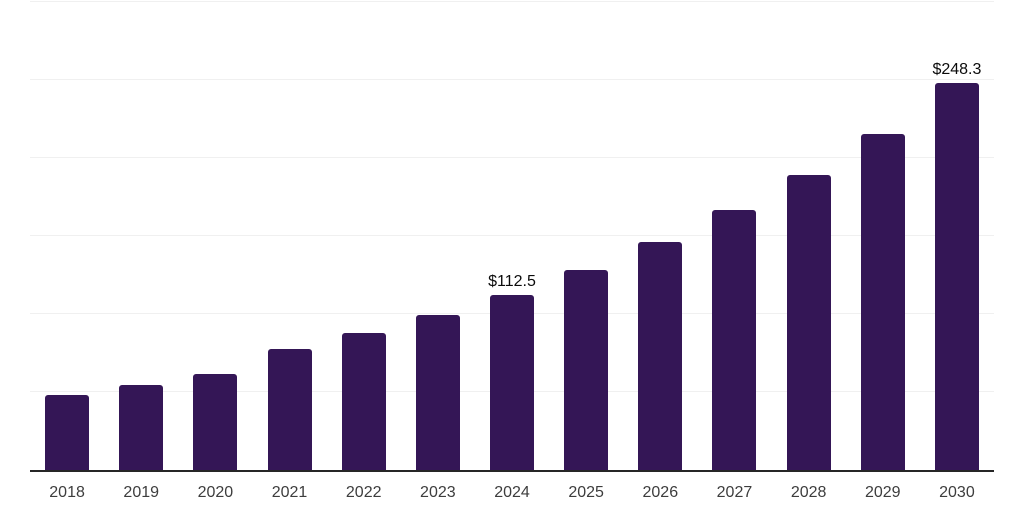 The height and width of the screenshot is (512, 1024). I want to click on x-tick-2024: 2024, so click(512, 492).